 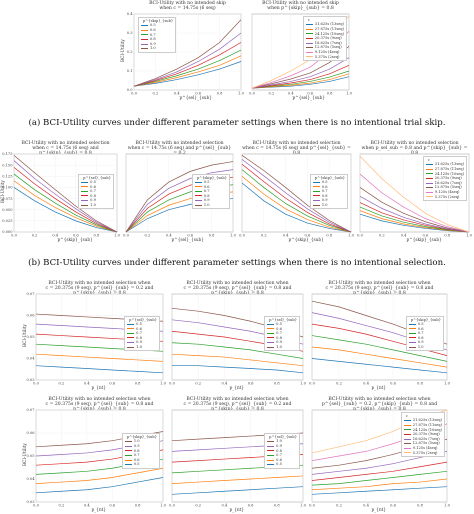 I want to click on y-tick-label: 0.03, so click(x=30, y=502).